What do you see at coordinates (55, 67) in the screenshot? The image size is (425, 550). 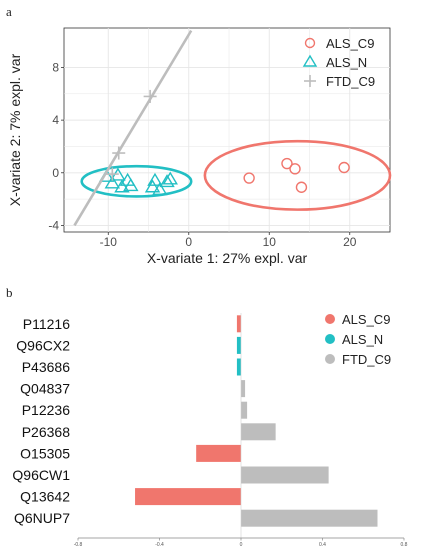 I see `y-tick-label: 8` at bounding box center [55, 67].